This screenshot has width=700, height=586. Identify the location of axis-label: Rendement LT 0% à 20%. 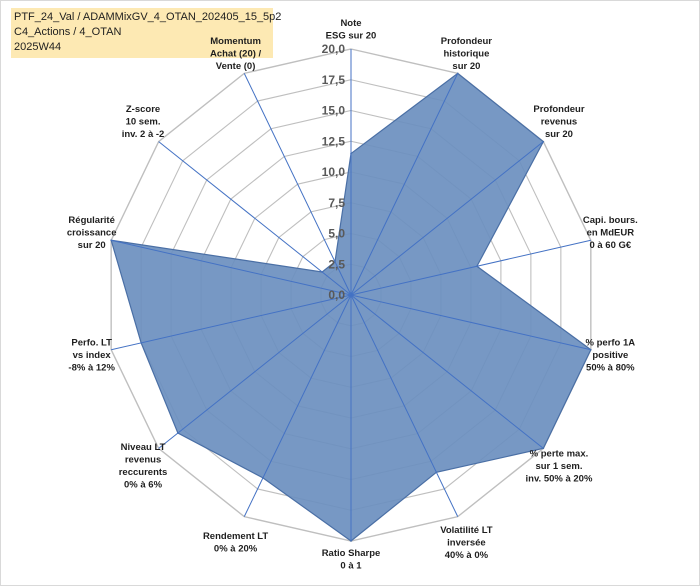
(235, 543).